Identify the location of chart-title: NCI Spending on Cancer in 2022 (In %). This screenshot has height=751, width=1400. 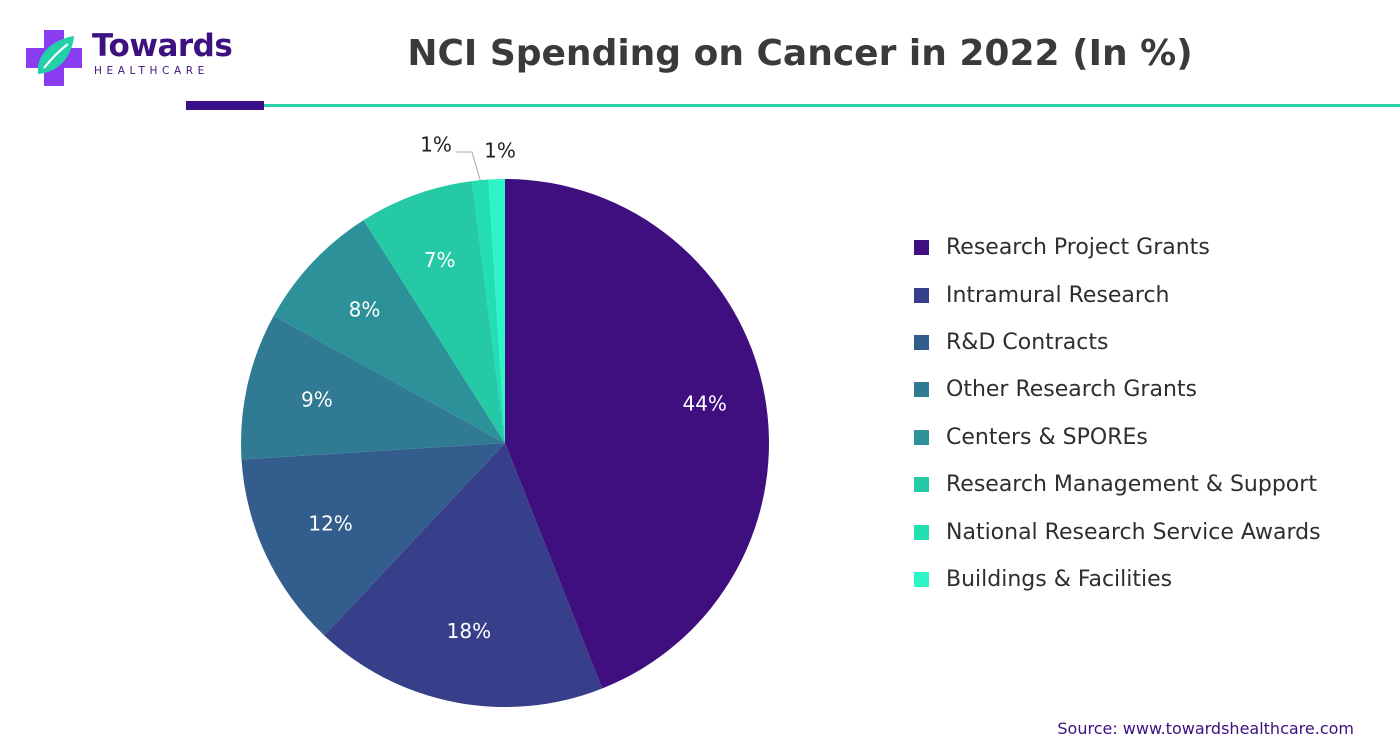
(800, 53).